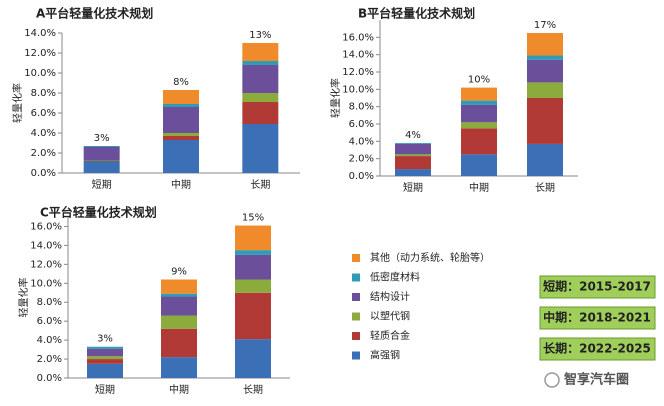 This screenshot has width=664, height=406. Describe the element at coordinates (181, 82) in the screenshot. I see `total-label: 8%` at that location.